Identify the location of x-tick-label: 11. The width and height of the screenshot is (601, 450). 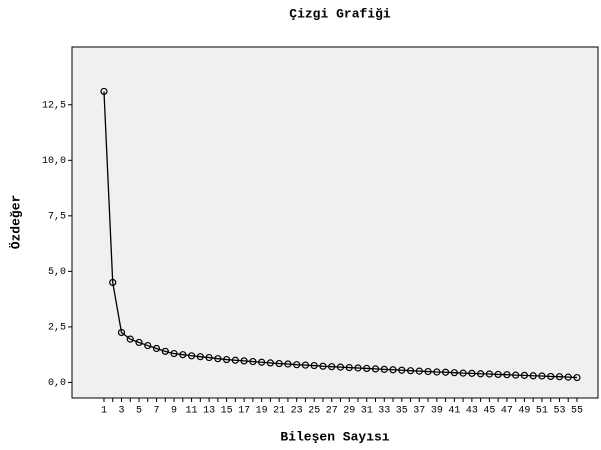
(192, 411).